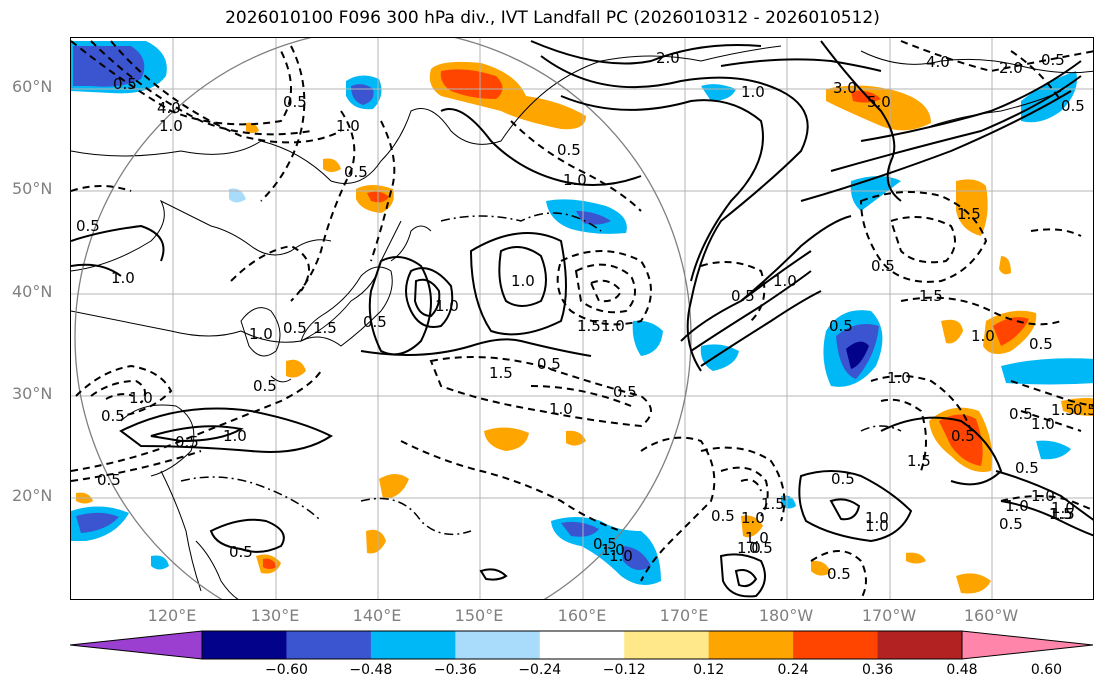  What do you see at coordinates (32, 291) in the screenshot?
I see `lat-label-40n: 40°N` at bounding box center [32, 291].